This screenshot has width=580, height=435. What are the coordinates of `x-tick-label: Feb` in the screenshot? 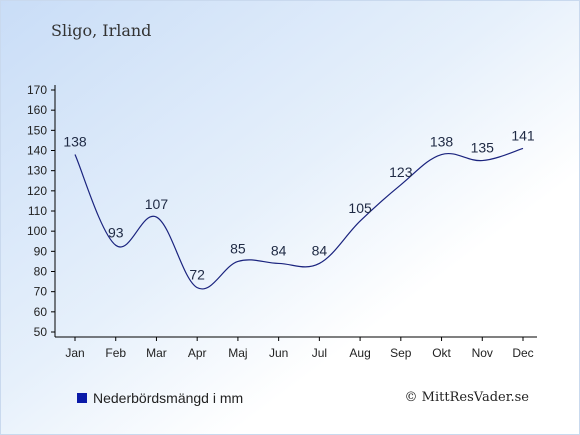 It's located at (115, 353).